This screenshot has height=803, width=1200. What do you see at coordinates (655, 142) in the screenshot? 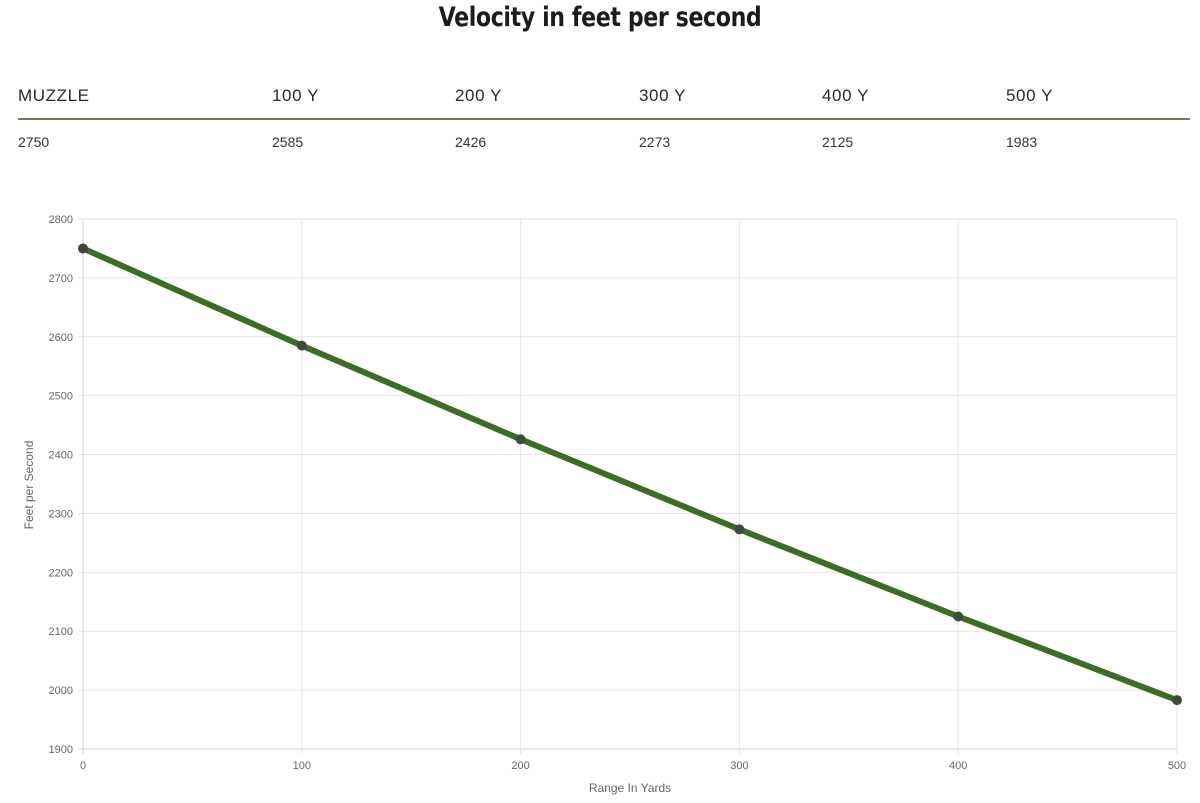
I see `value-300y: 2273` at bounding box center [655, 142].